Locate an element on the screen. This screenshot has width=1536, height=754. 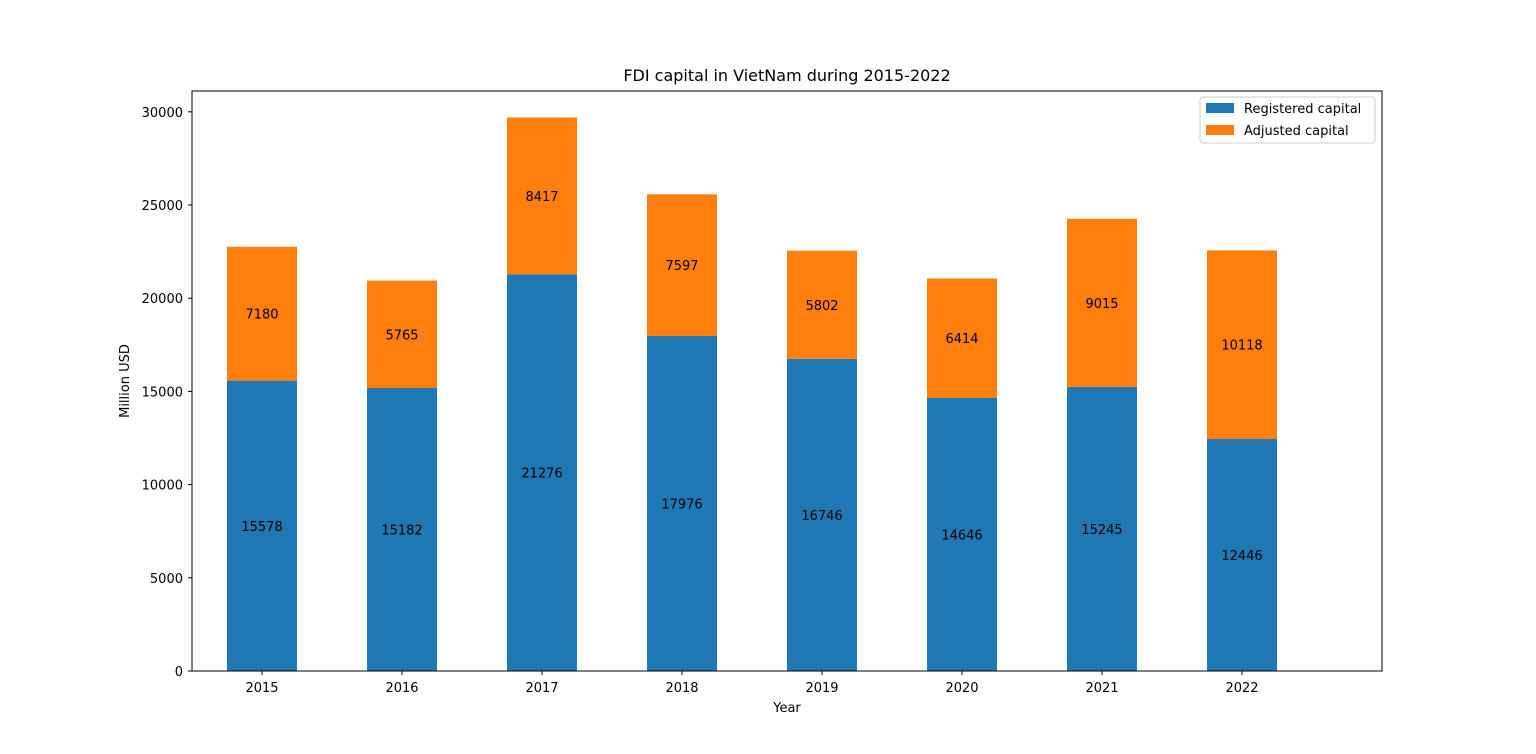
bar-adjusted-capital-2021 is located at coordinates (1102, 302).